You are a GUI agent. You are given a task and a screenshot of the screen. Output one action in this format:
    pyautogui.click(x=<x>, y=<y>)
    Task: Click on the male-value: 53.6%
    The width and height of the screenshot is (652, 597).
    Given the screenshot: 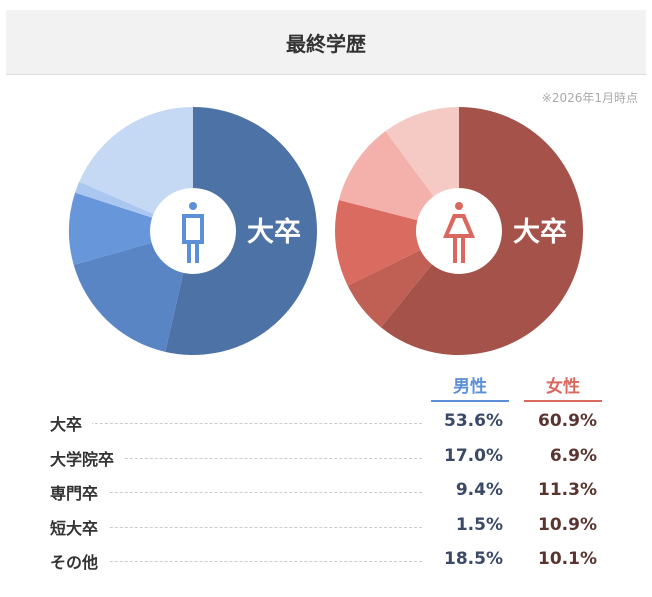 What is the action you would take?
    pyautogui.click(x=473, y=421)
    